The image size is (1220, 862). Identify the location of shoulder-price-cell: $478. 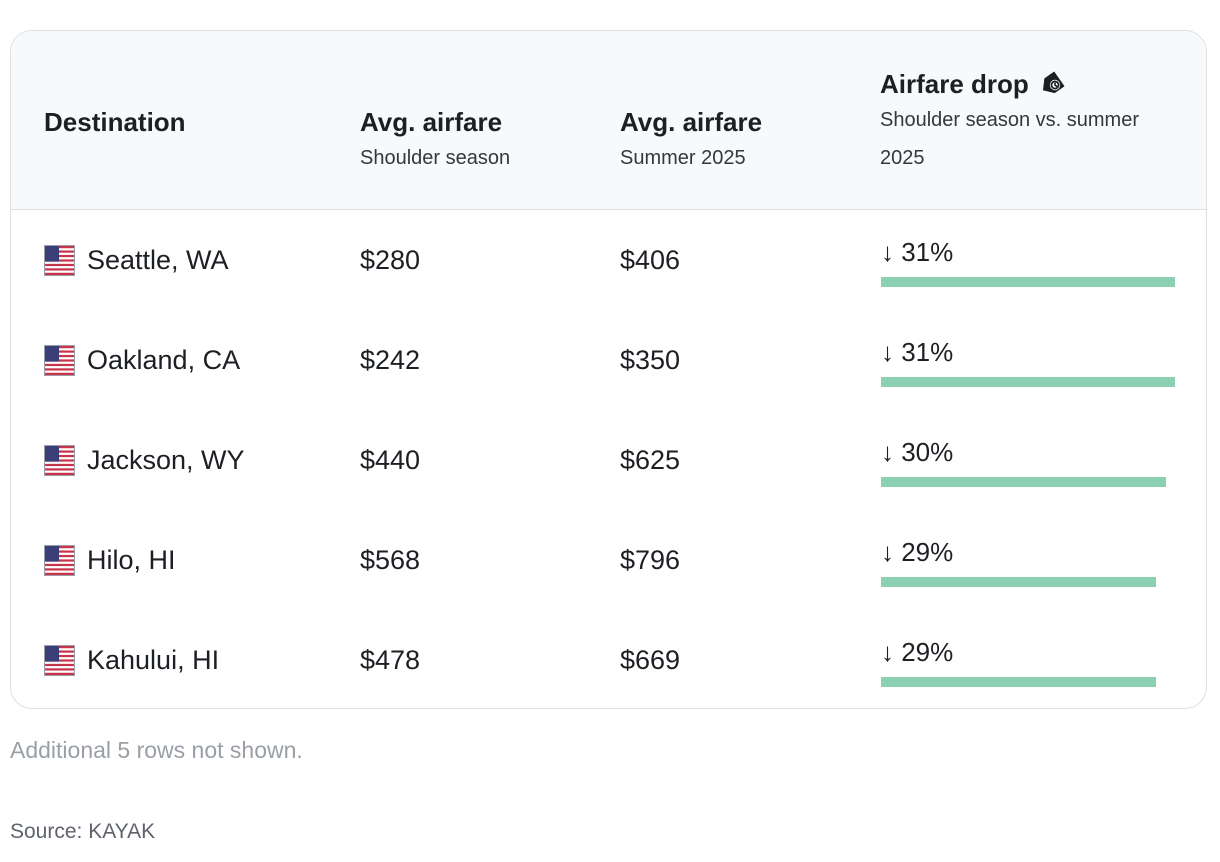
(390, 660).